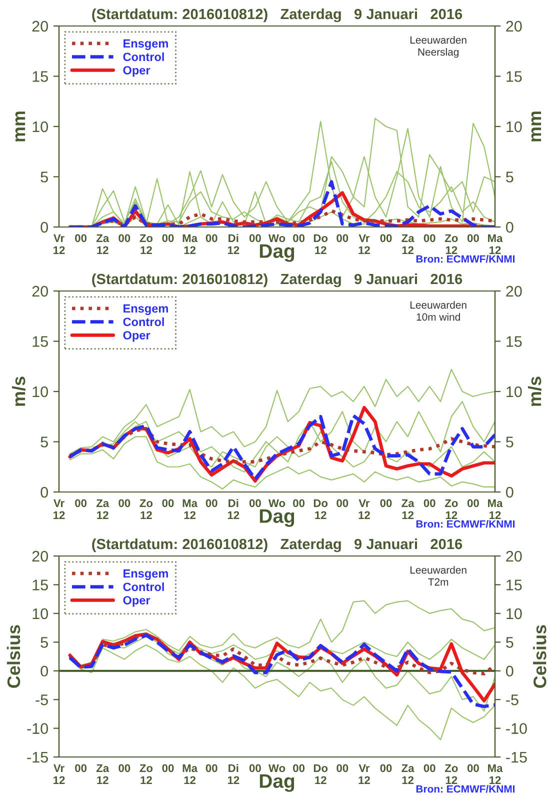 This screenshot has width=554, height=795. Describe the element at coordinates (516, 728) in the screenshot. I see `y2-tick-label: -10` at that location.